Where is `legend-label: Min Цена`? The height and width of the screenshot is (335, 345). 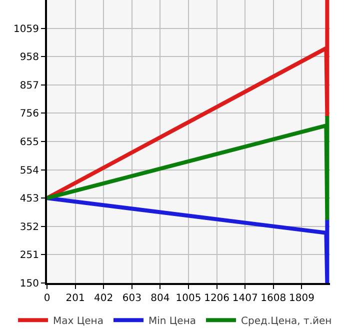
legend-label: Min Цена is located at coordinates (172, 322).